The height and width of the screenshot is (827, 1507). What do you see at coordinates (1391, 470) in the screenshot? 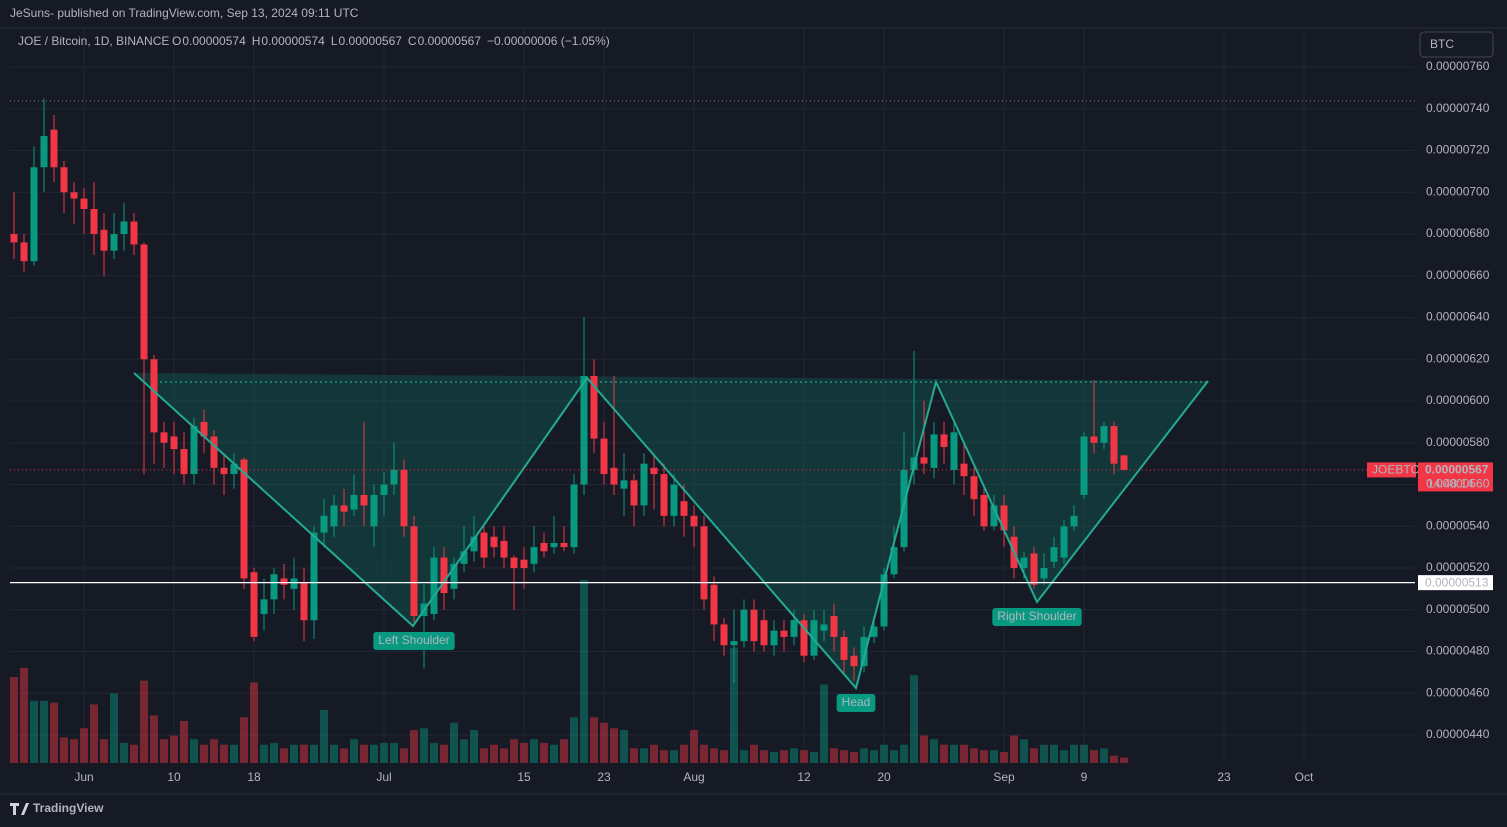
I see `ticker-box` at bounding box center [1391, 470].